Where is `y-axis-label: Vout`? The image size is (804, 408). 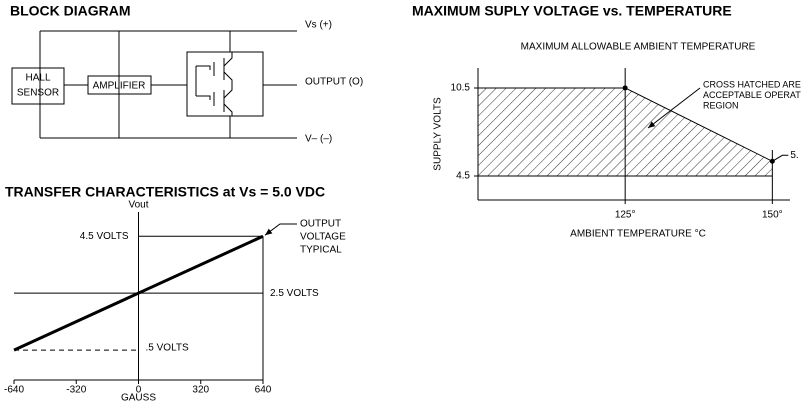 y-axis-label: Vout is located at coordinates (138, 205).